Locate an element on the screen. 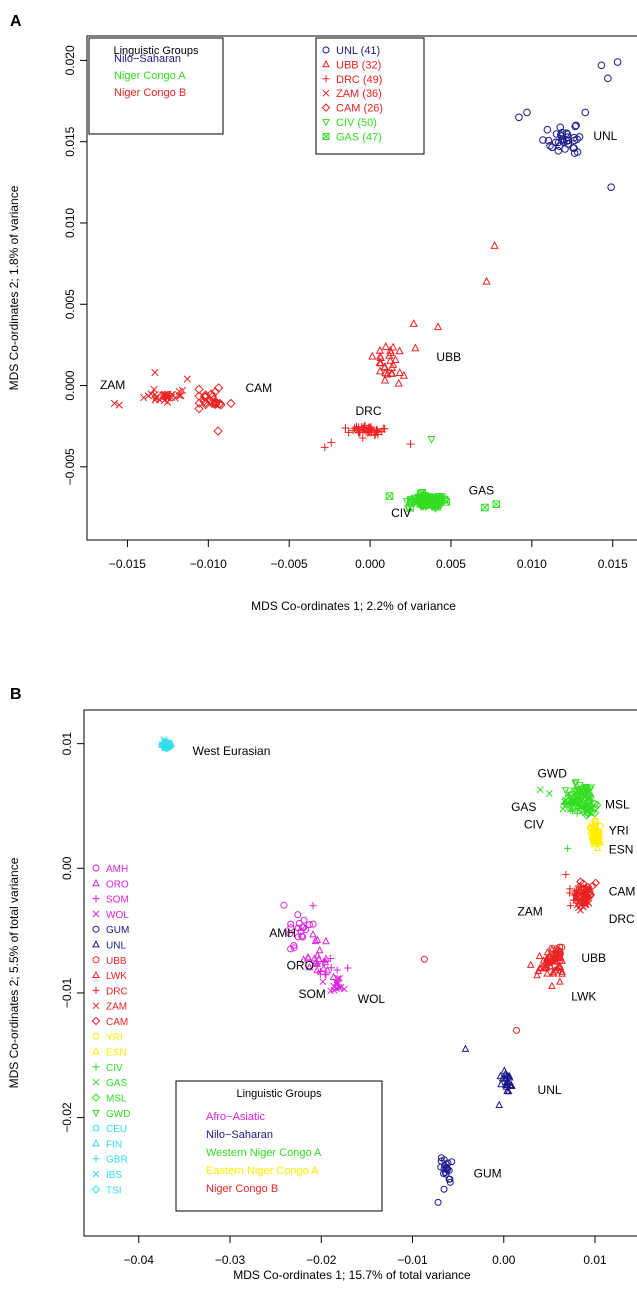 The width and height of the screenshot is (637, 1289). legend-entry: LWK is located at coordinates (116, 976).